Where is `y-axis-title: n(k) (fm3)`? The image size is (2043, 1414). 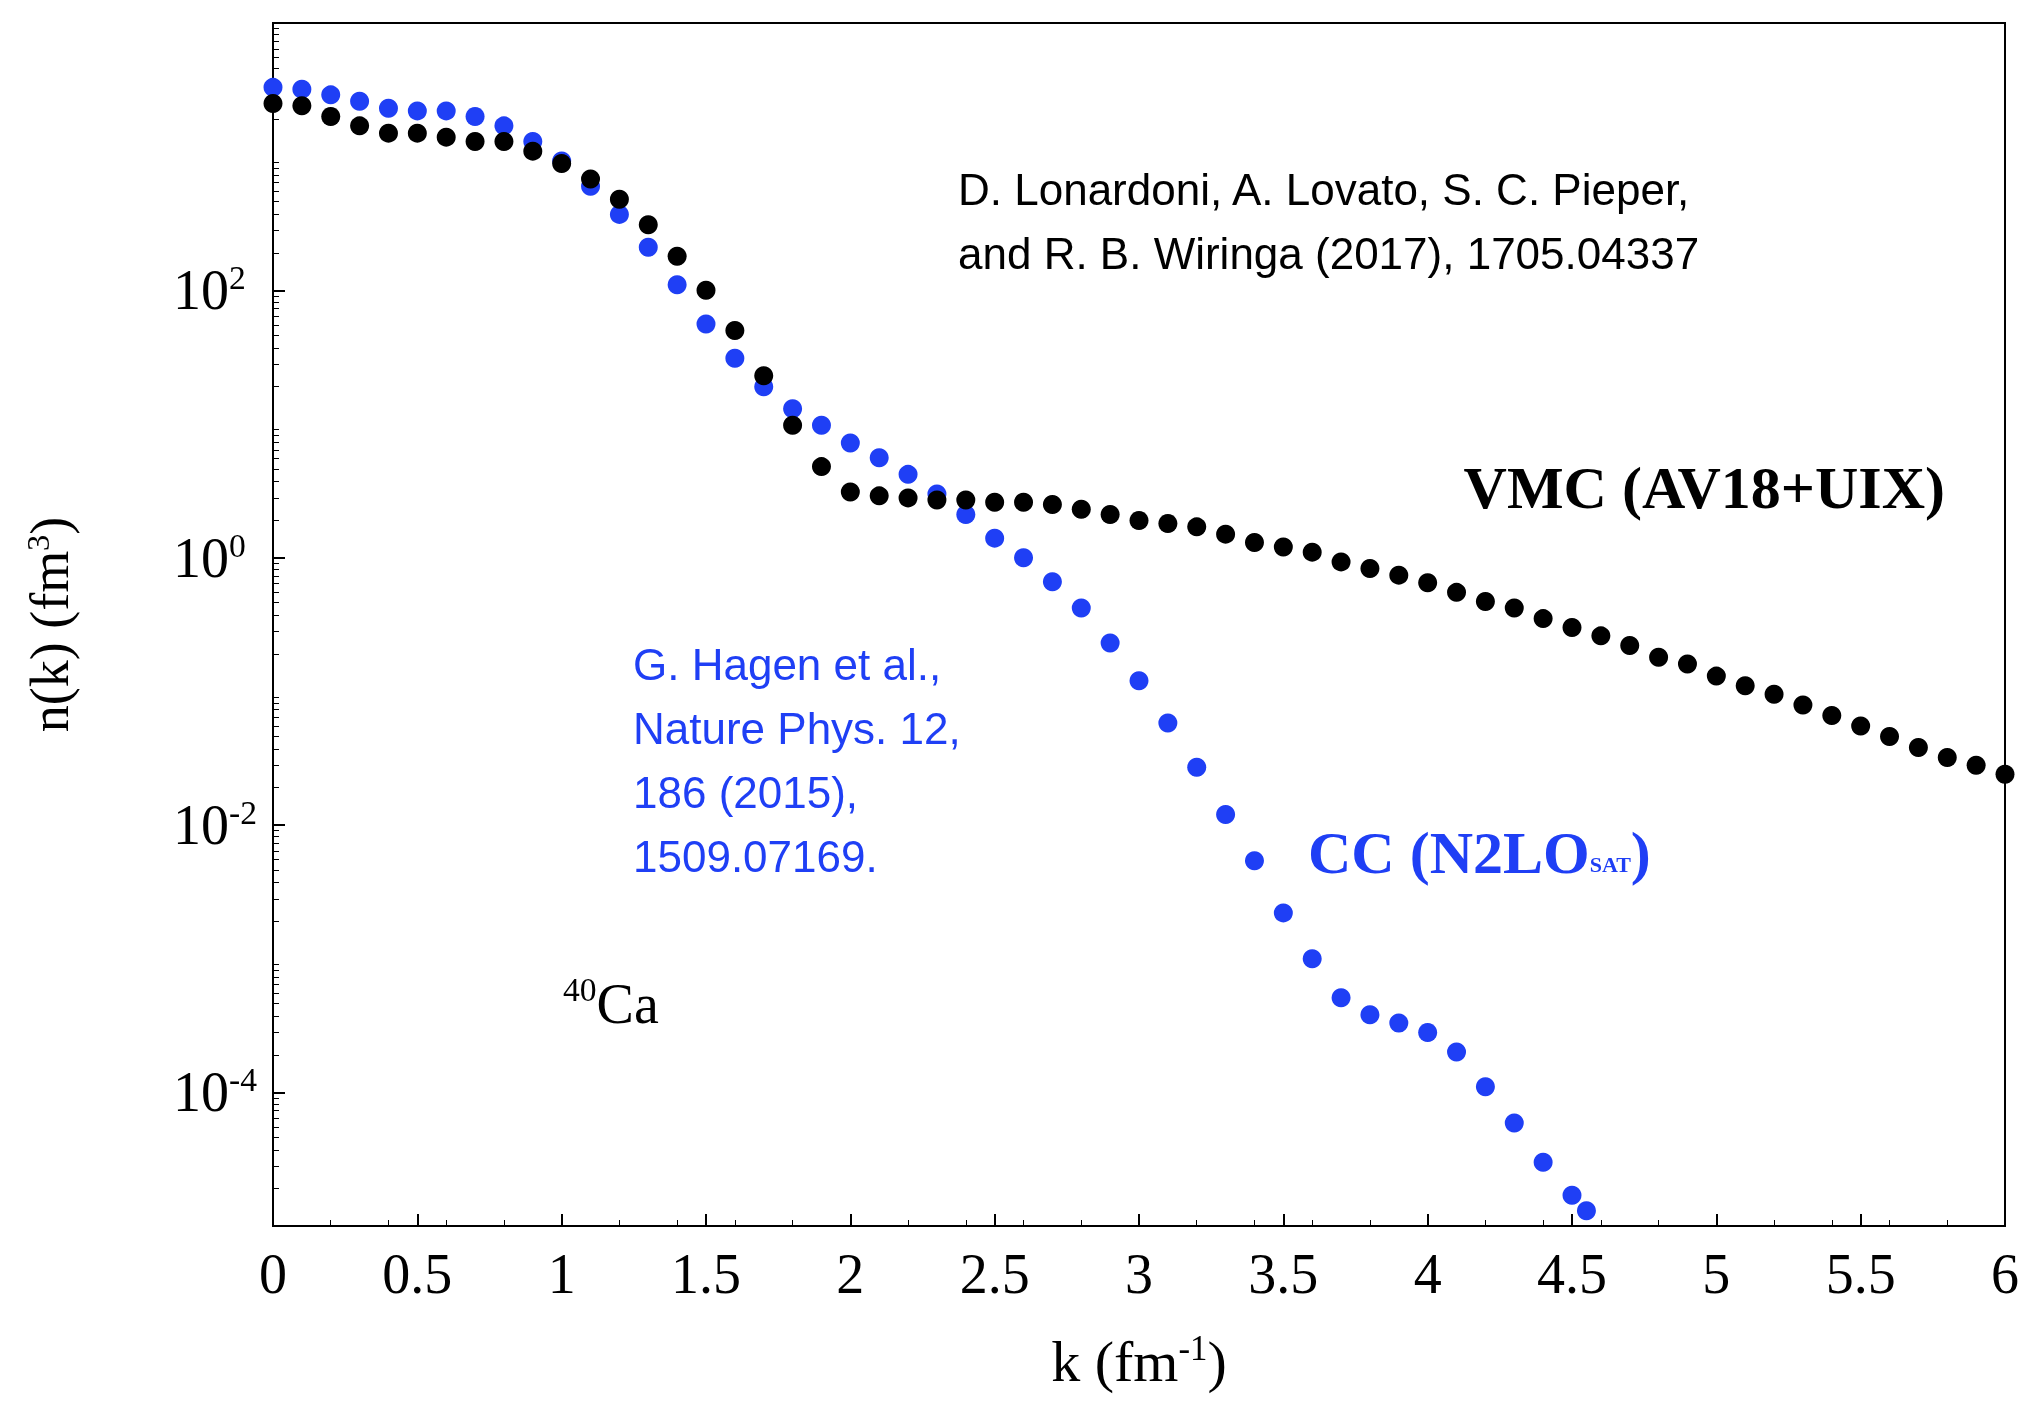 y-axis-title: n(k) (fm3) is located at coordinates (49, 624).